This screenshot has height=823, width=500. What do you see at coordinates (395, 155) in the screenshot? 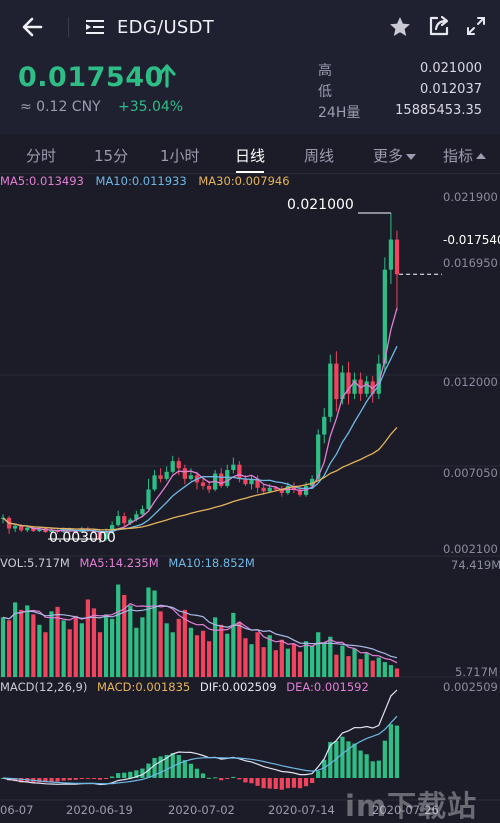
I see `tab-more: 更多` at bounding box center [395, 155].